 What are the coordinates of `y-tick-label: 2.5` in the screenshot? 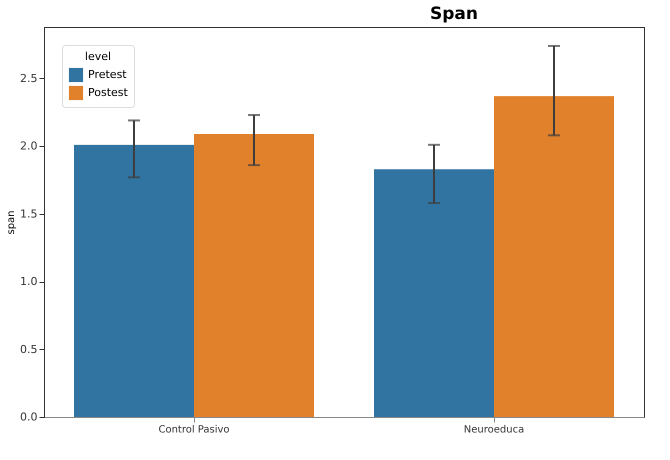 It's located at (29, 78).